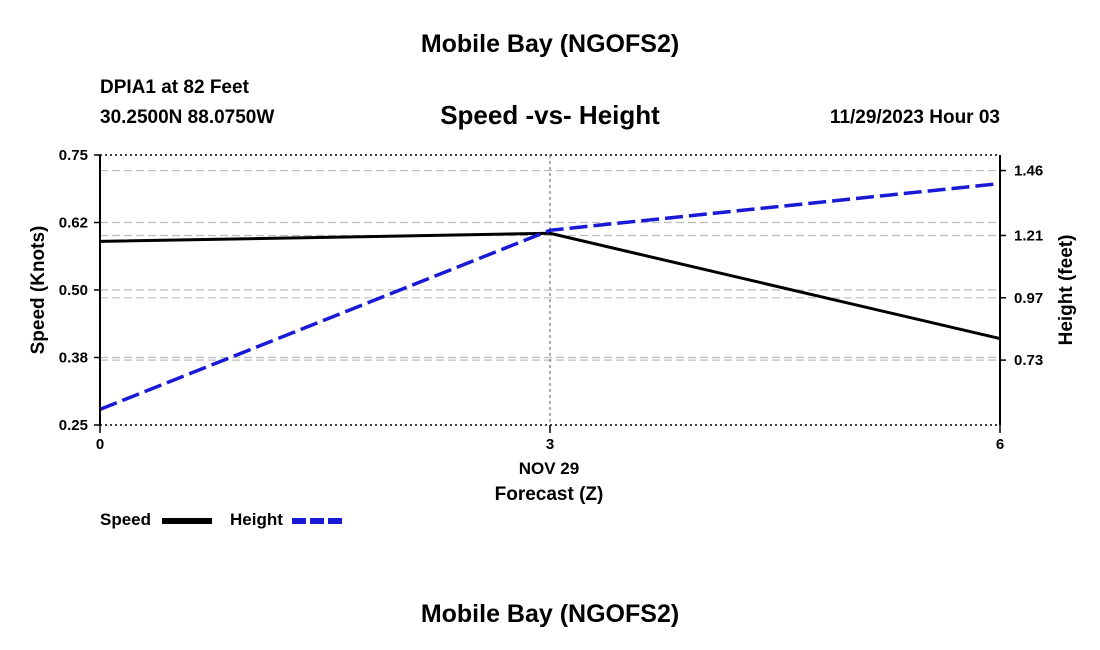 This screenshot has width=1100, height=650. Describe the element at coordinates (549, 494) in the screenshot. I see `x-axis-label: Forecast (Z)` at that location.